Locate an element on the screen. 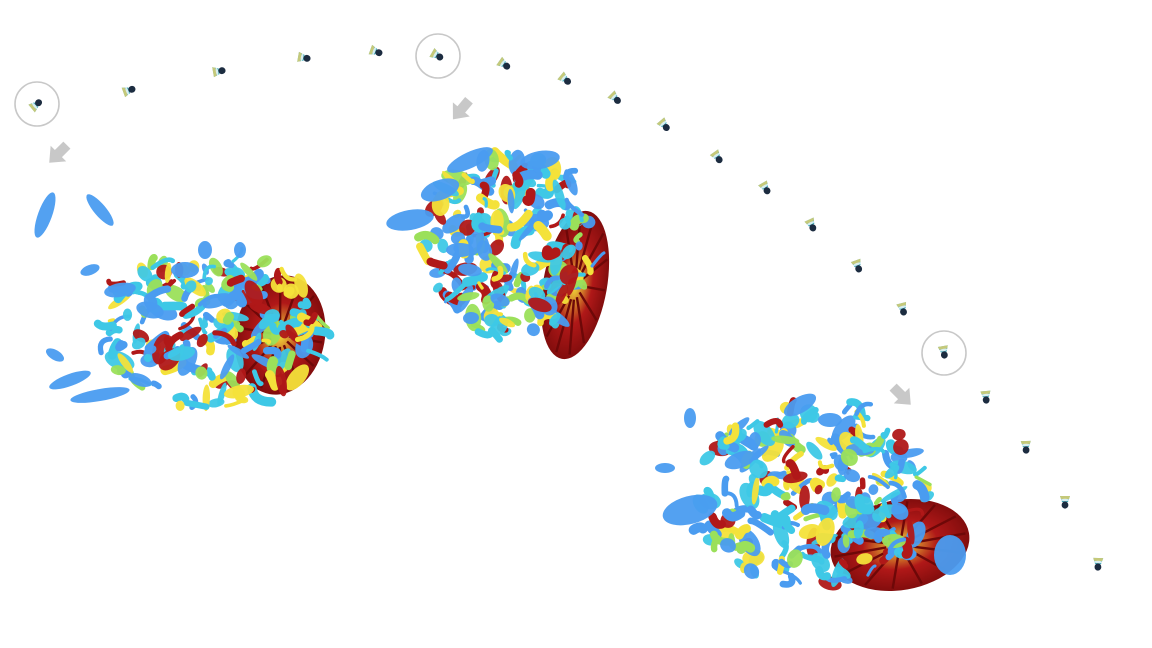 This screenshot has width=1152, height=648. arrow-down-left-icon is located at coordinates (900, 394).